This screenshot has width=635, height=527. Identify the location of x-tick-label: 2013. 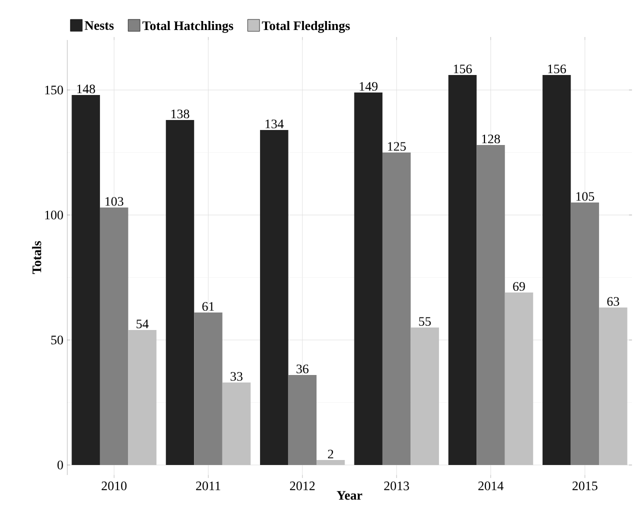
(397, 486).